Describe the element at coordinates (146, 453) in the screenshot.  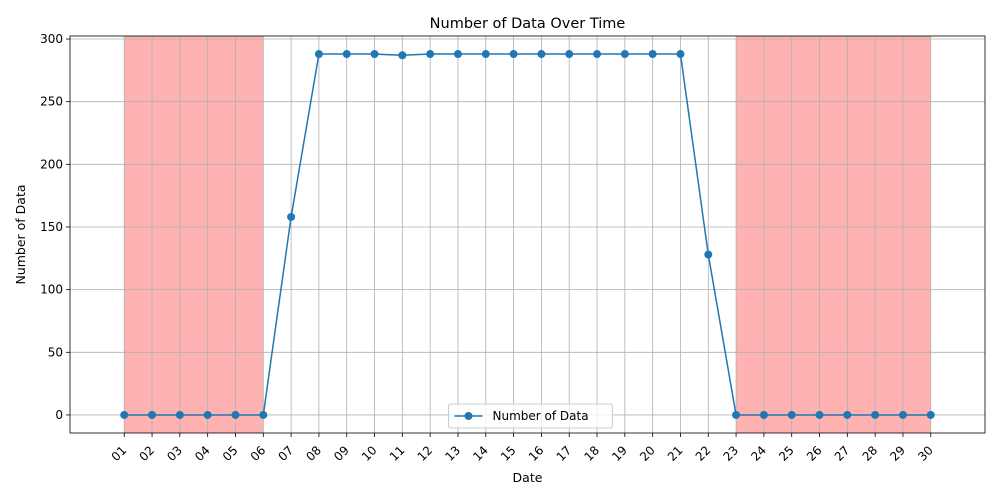
I see `x-tick-label-02: 02` at that location.